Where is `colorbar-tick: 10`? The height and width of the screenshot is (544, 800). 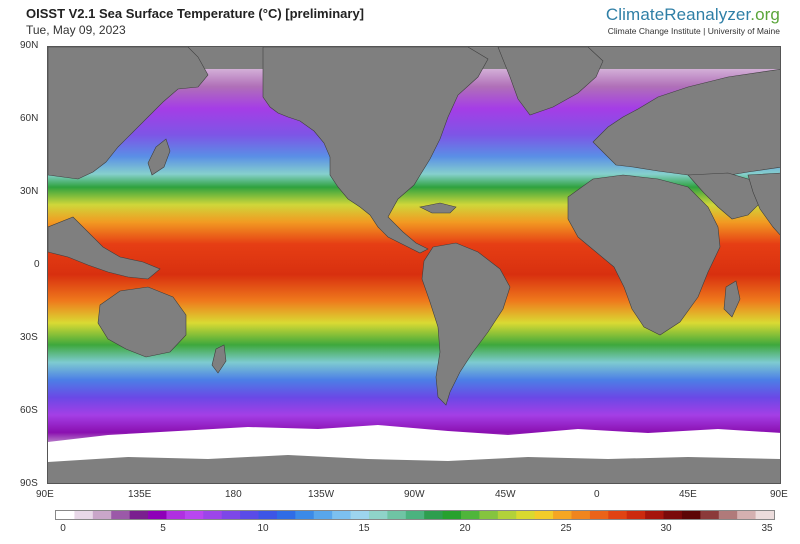
colorbar-tick: 10 is located at coordinates (263, 528).